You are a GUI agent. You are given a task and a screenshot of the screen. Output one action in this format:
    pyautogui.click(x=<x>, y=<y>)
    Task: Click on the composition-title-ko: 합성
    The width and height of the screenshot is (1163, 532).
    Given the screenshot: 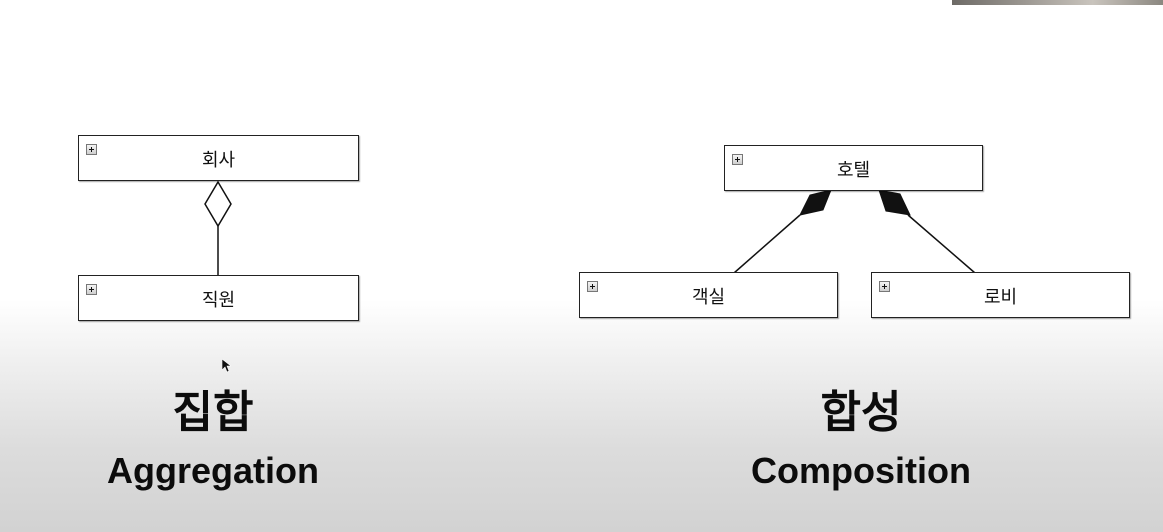 What is the action you would take?
    pyautogui.click(x=861, y=412)
    